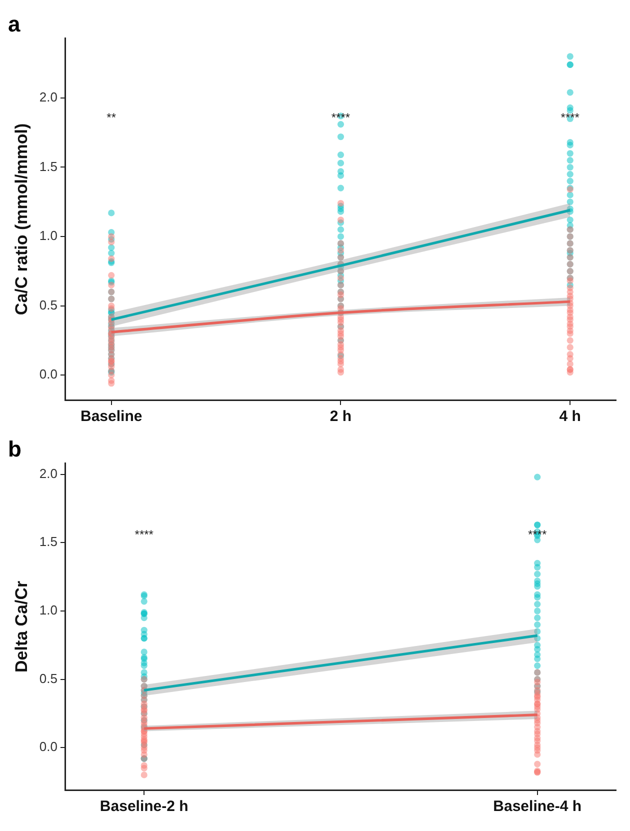 This screenshot has width=630, height=831. I want to click on chart-title: a, so click(14, 23).